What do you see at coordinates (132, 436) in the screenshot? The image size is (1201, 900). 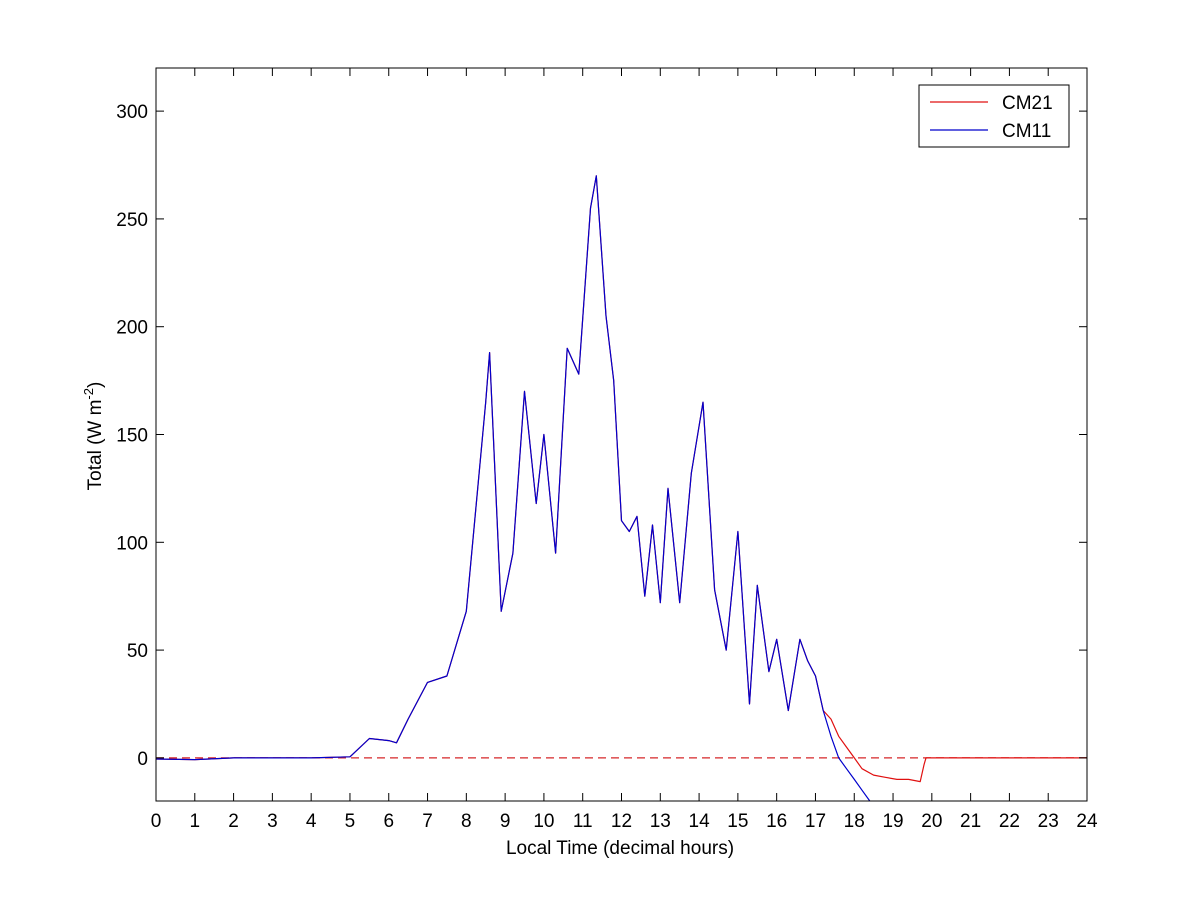 I see `y-tick-label: 150` at bounding box center [132, 436].